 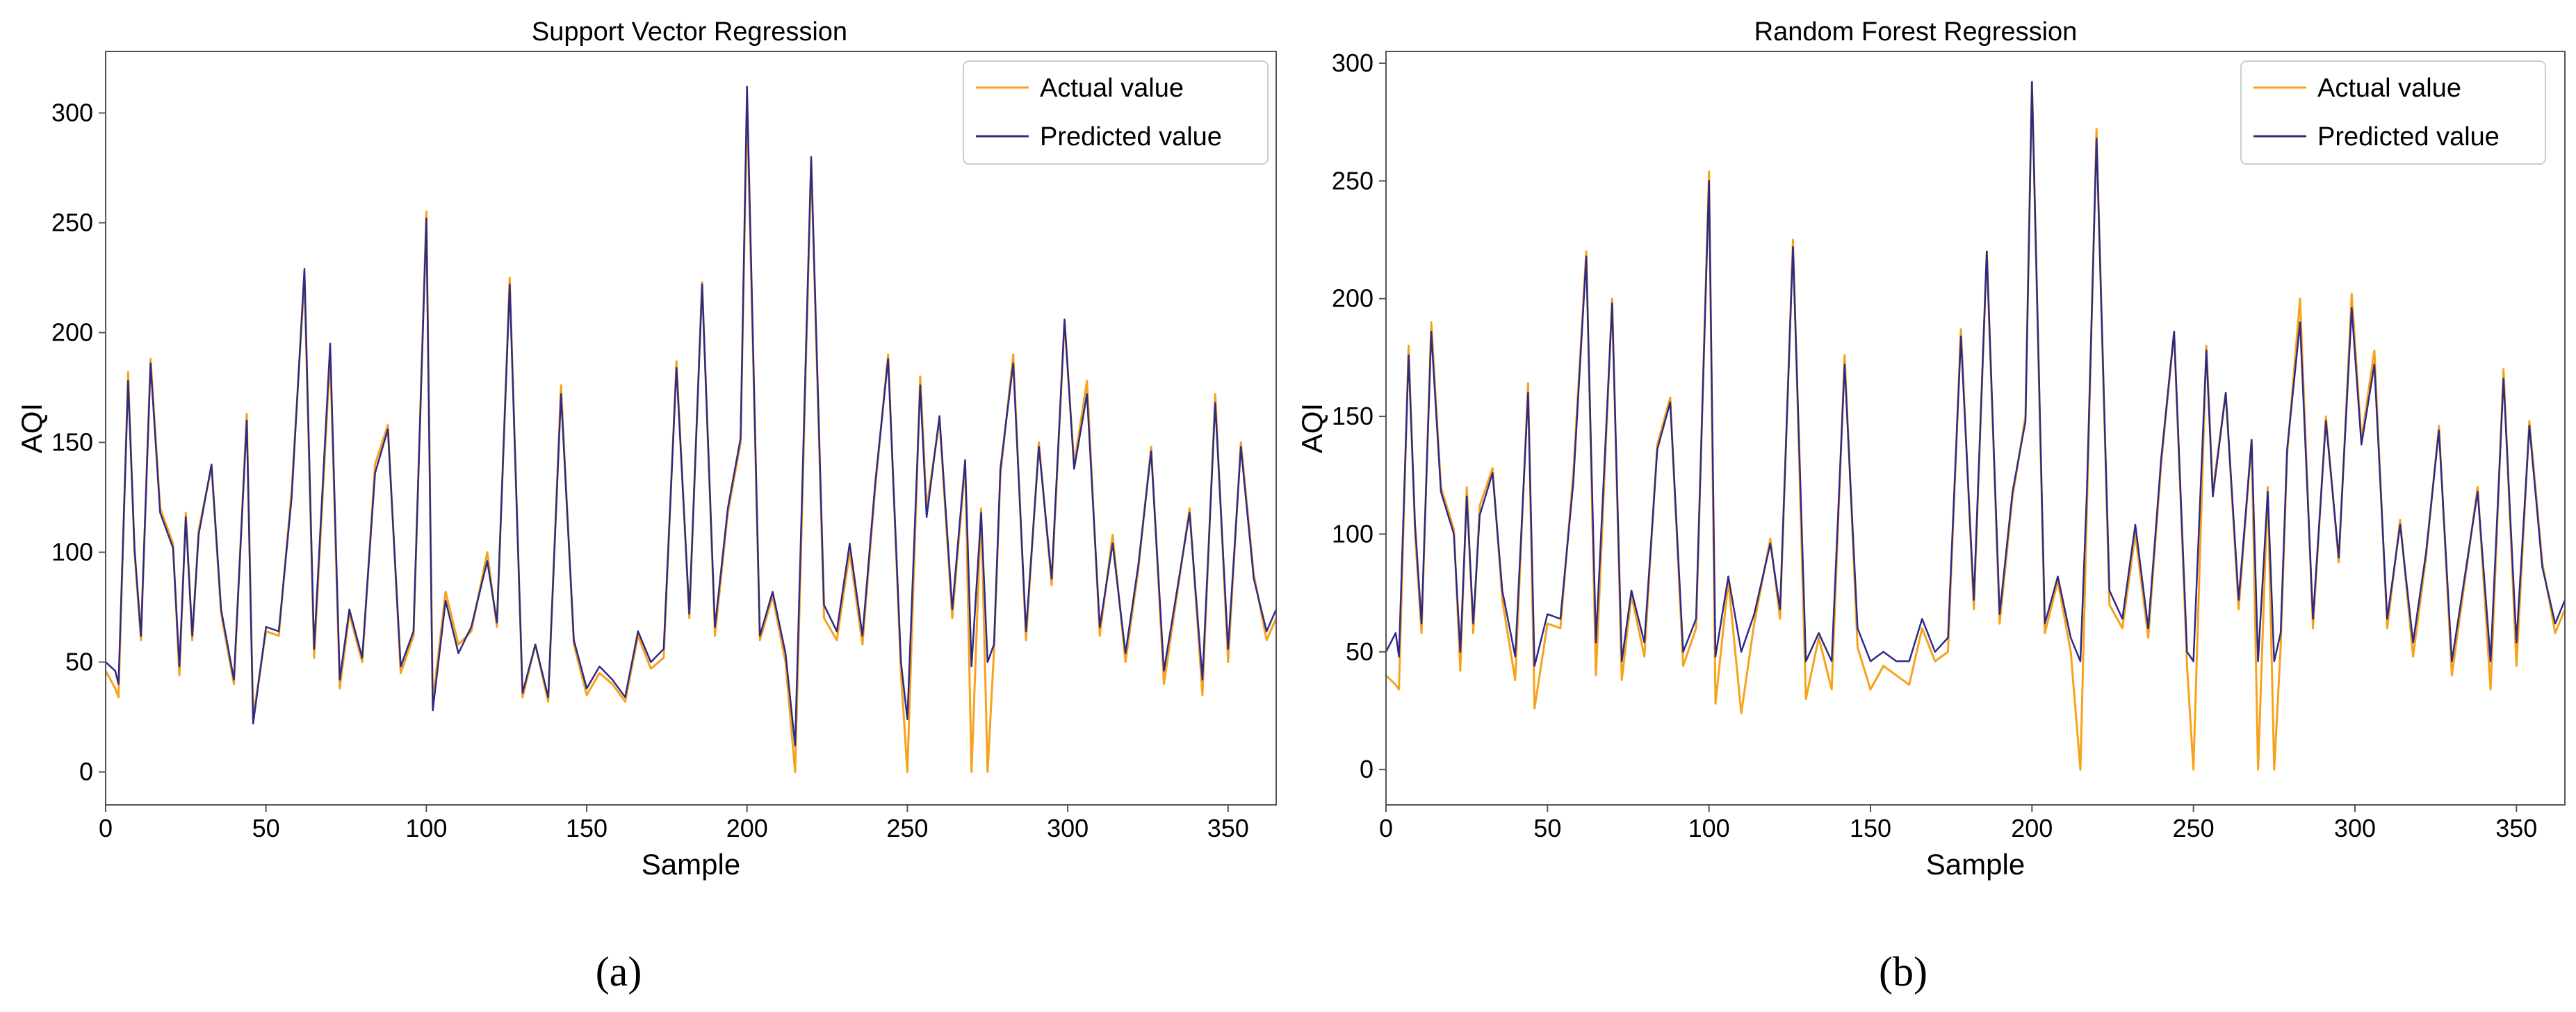 I want to click on panel-label-b: (b), so click(x=1903, y=972).